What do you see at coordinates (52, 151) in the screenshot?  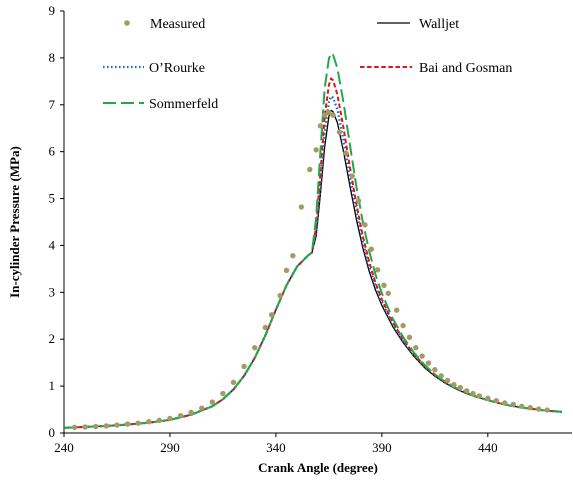 I see `y-tick-label: 6` at bounding box center [52, 151].